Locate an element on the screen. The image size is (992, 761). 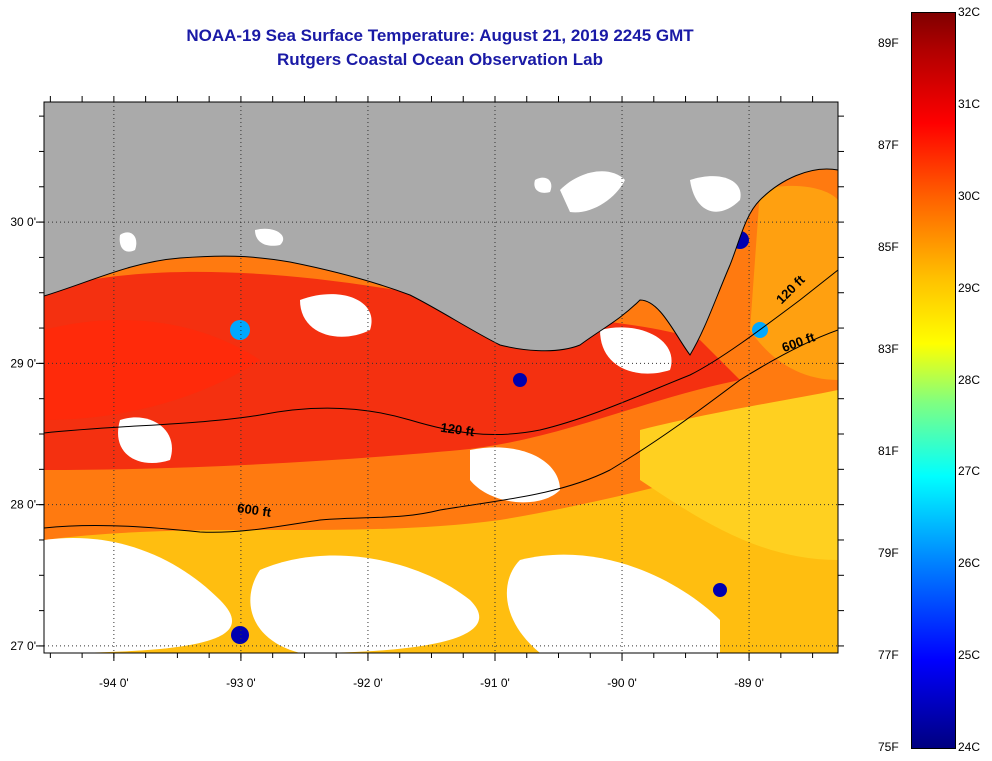
lake-maurepas is located at coordinates (543, 185).